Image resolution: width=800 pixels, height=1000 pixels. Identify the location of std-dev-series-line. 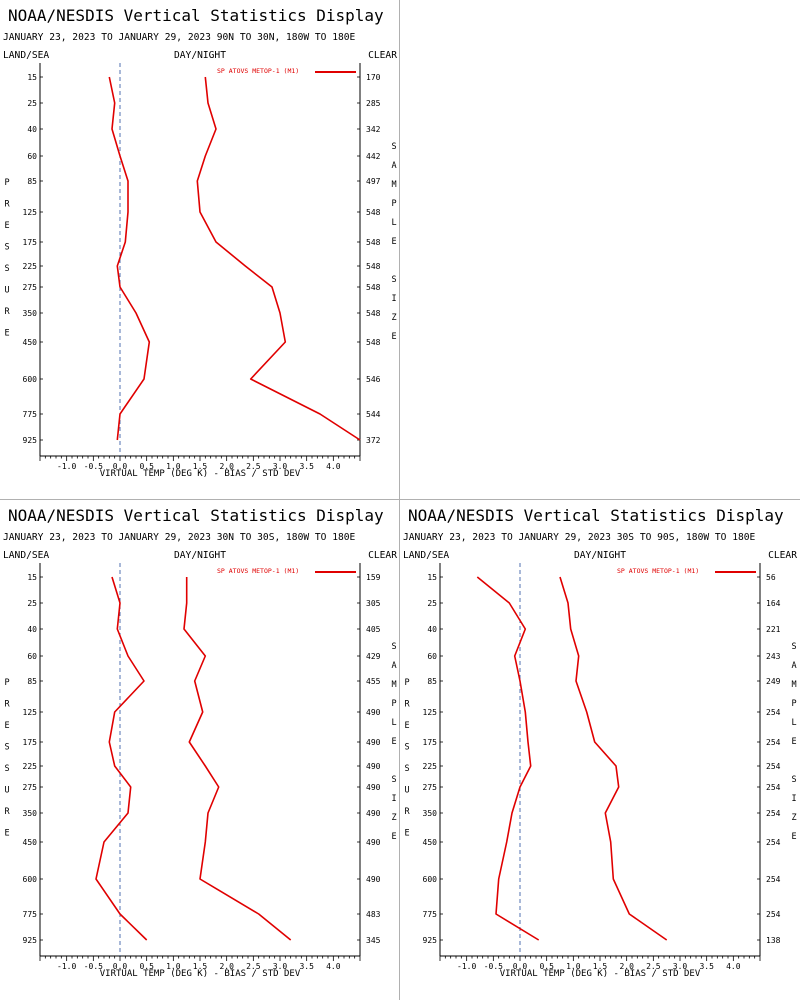
(237, 759).